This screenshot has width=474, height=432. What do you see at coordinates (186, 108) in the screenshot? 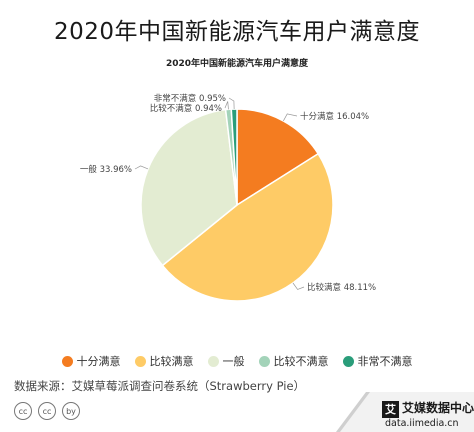
I see `slice-label-3: 比较不满意 0.94%` at bounding box center [186, 108].